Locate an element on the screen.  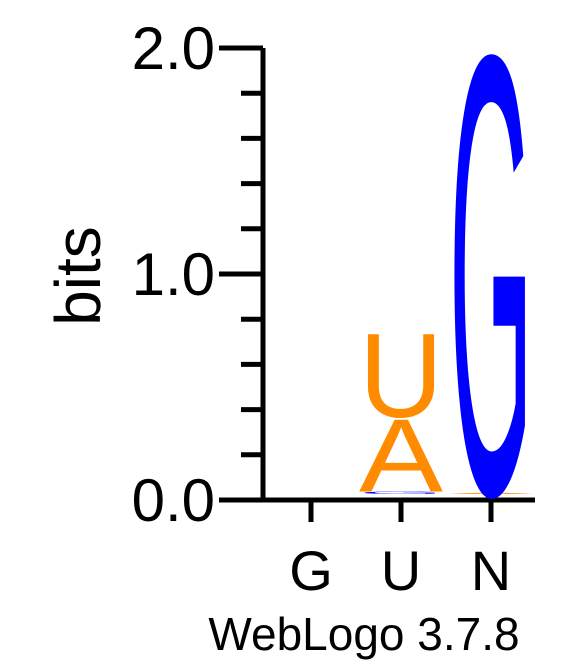
x-tick-label: N is located at coordinates (491, 570).